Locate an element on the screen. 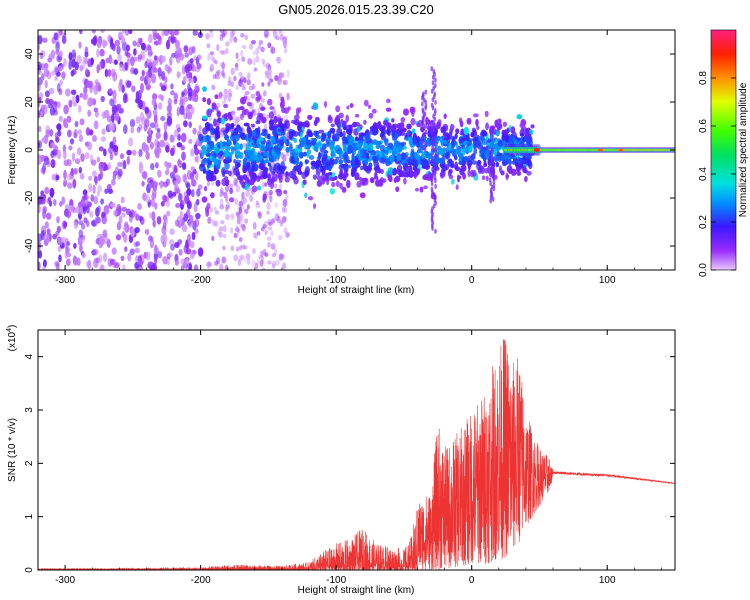 The height and width of the screenshot is (600, 750). colorbar-tick-label: 0.0 is located at coordinates (703, 270).